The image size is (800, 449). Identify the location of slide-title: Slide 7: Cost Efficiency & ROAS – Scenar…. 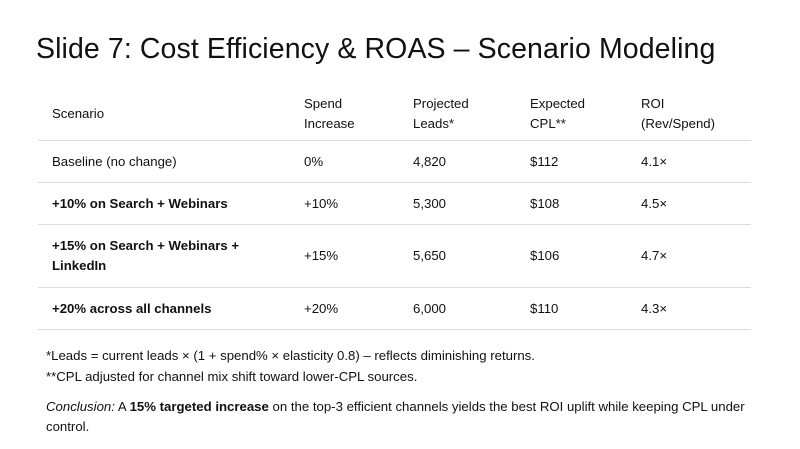
(376, 49).